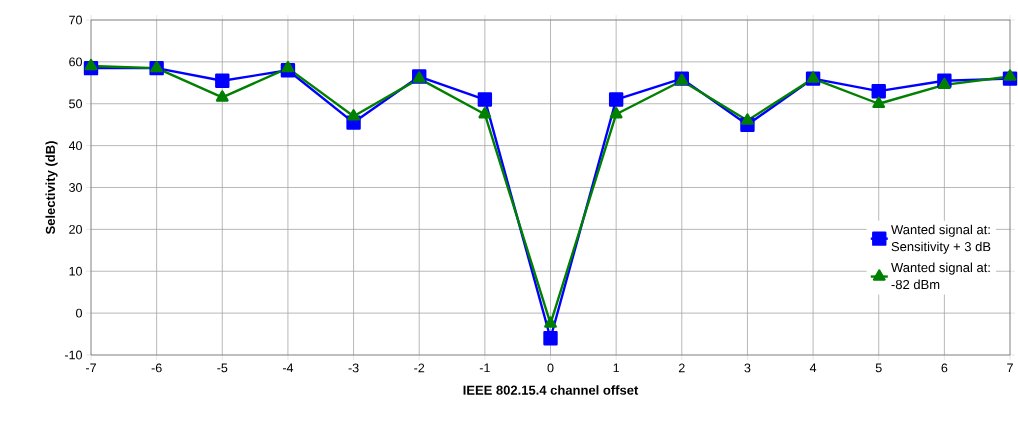  What do you see at coordinates (51, 188) in the screenshot?
I see `y-axis-title: Selectivity (dB)` at bounding box center [51, 188].